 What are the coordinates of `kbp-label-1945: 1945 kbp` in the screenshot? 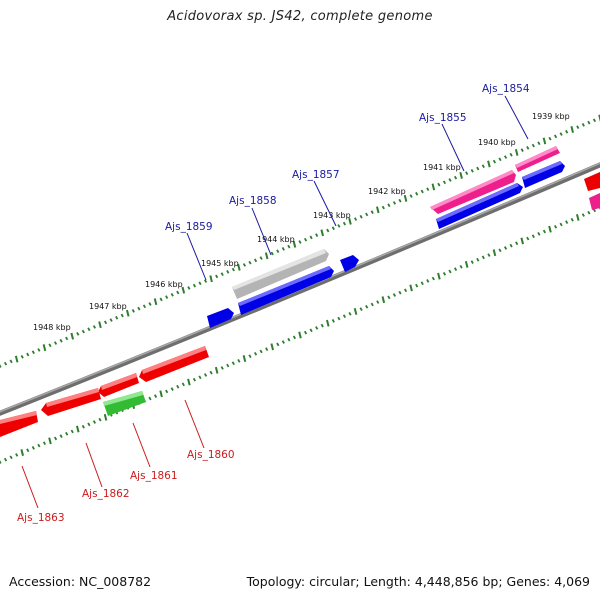 It's located at (220, 263).